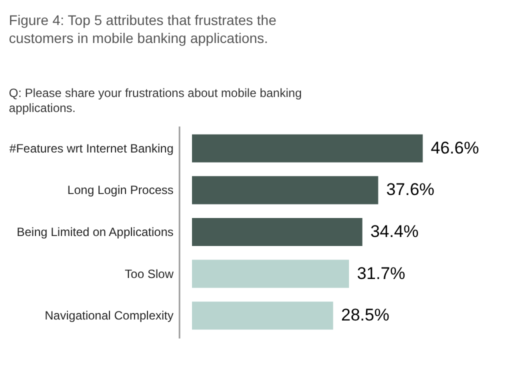 The width and height of the screenshot is (514, 374). What do you see at coordinates (95, 232) in the screenshot?
I see `y-tick-label: Being Limited on Applications` at bounding box center [95, 232].